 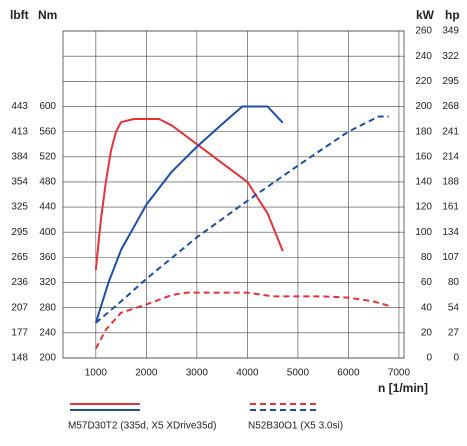 I want to click on y-tick-label: 200, so click(x=47, y=358).